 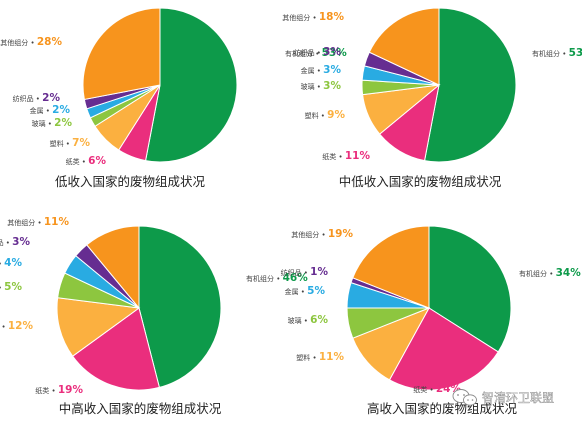 I want to click on slice-label: 金属 • 4%, so click(x=11, y=263).